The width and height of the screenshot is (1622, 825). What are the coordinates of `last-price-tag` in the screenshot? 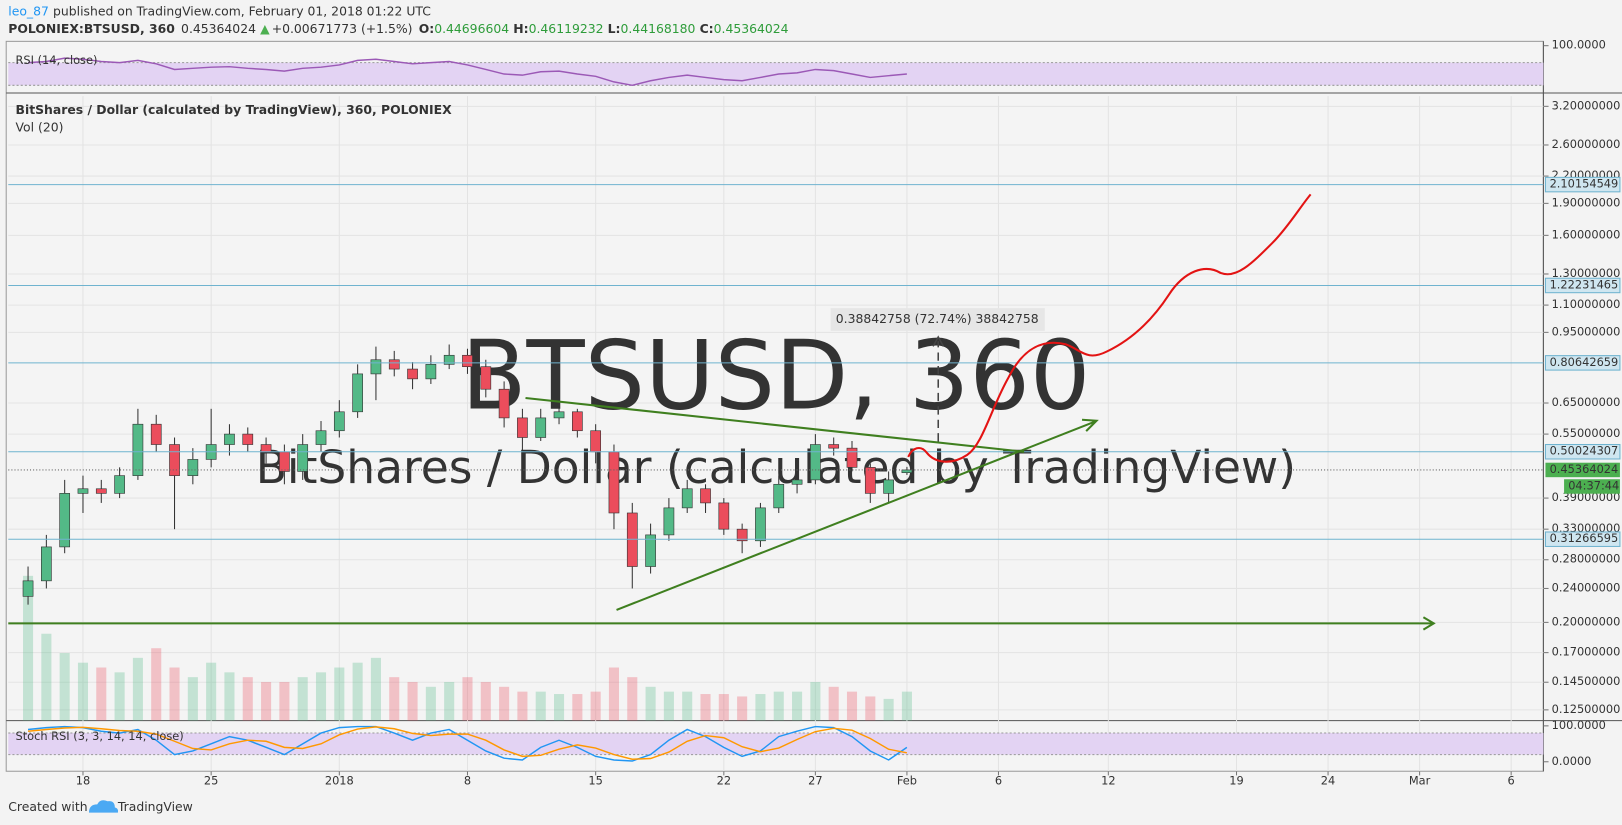 It's located at (1582, 470).